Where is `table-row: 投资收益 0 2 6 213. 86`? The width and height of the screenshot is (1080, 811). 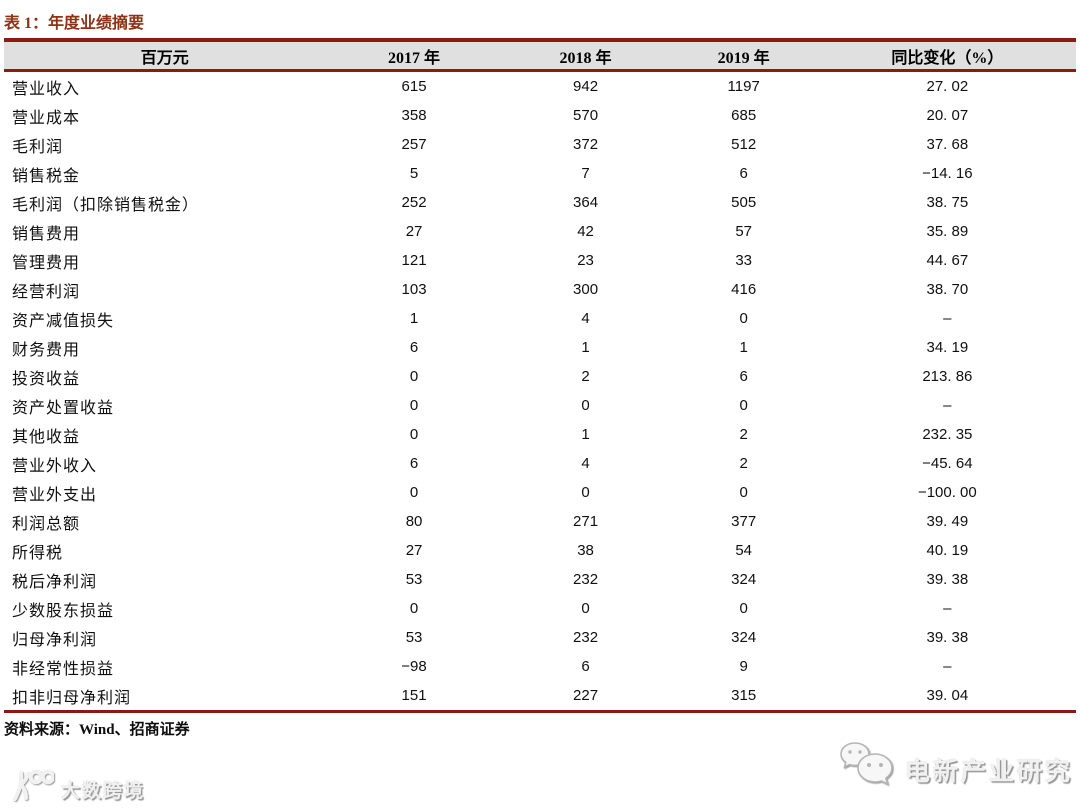
table-row: 投资收益 0 2 6 213. 86 is located at coordinates (540, 376).